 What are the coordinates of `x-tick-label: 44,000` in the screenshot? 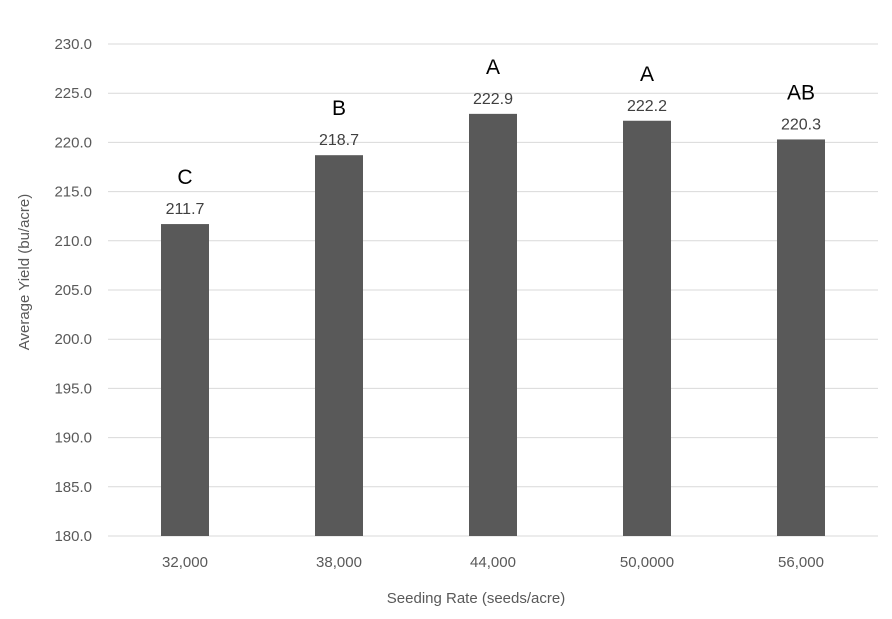 It's located at (493, 562).